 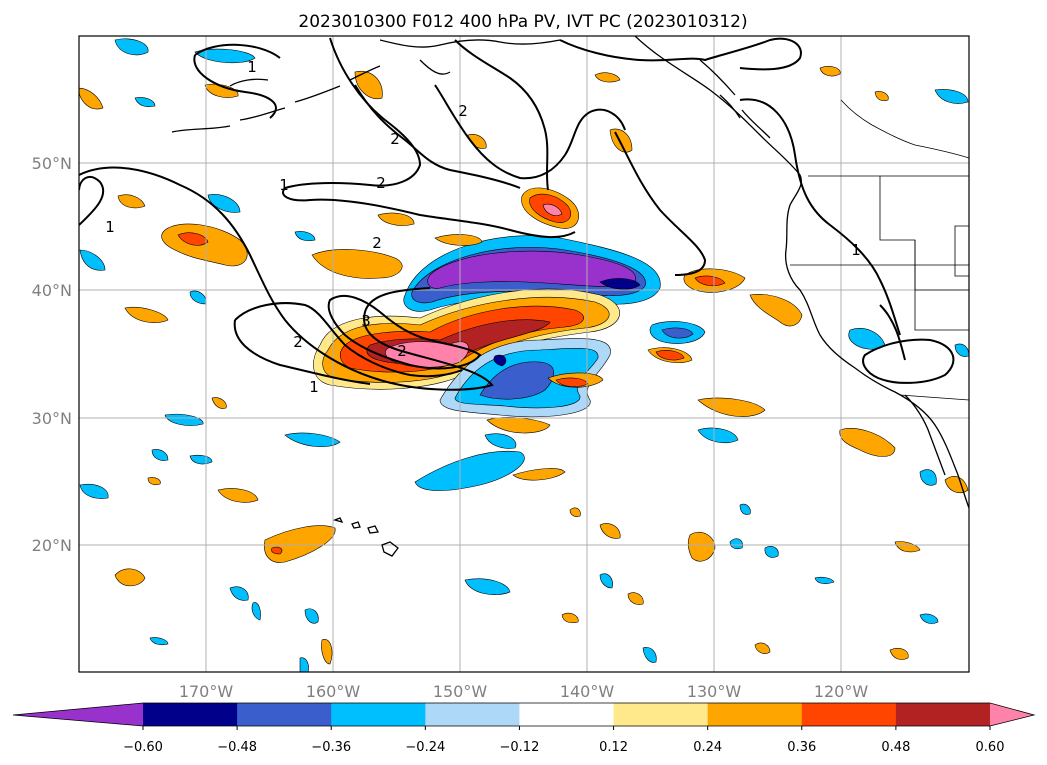 I want to click on colorbar-tick-label: −0.60, so click(x=143, y=747).